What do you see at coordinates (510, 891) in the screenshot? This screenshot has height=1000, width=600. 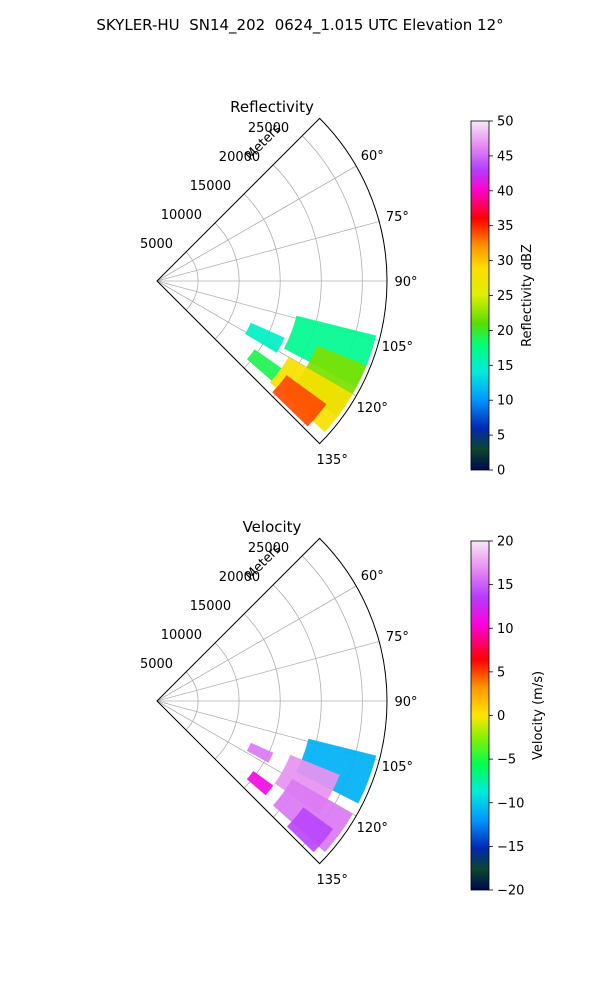 I see `colorbar-tick-label: −20` at bounding box center [510, 891].